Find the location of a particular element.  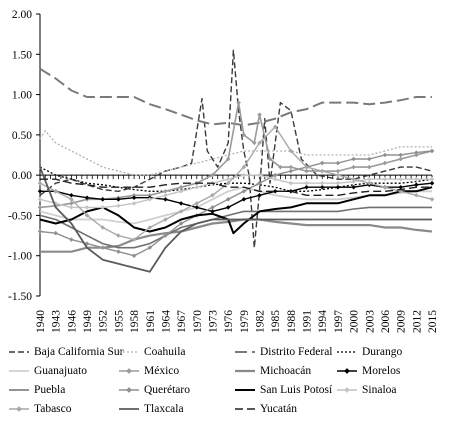

legend-label: Guanajuato is located at coordinates (60, 371).